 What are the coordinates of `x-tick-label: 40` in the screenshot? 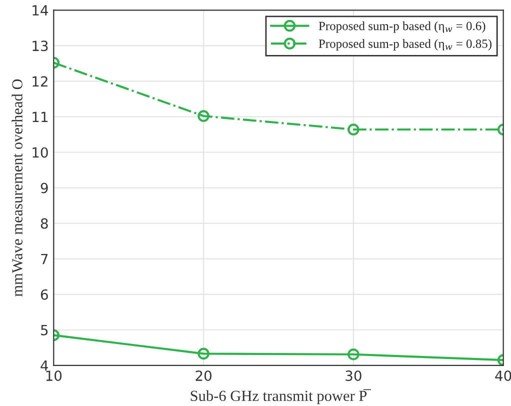 It's located at (503, 376).